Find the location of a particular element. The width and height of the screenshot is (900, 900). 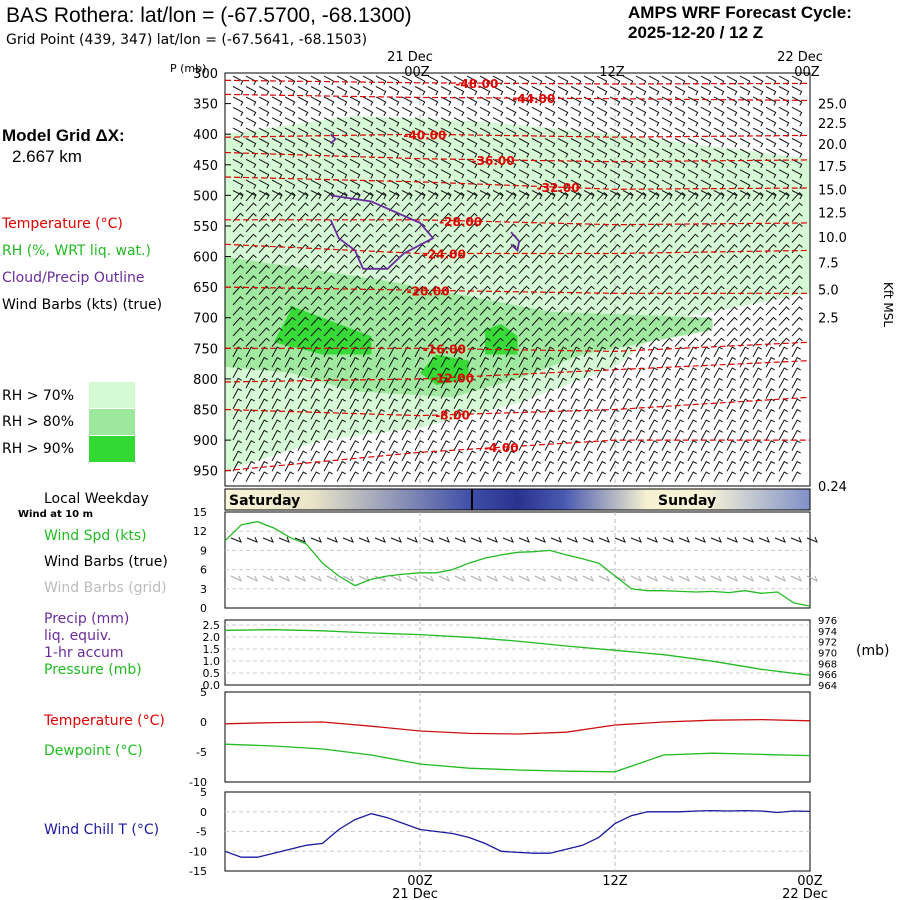

pressure-right-tick: 964 is located at coordinates (827, 686).